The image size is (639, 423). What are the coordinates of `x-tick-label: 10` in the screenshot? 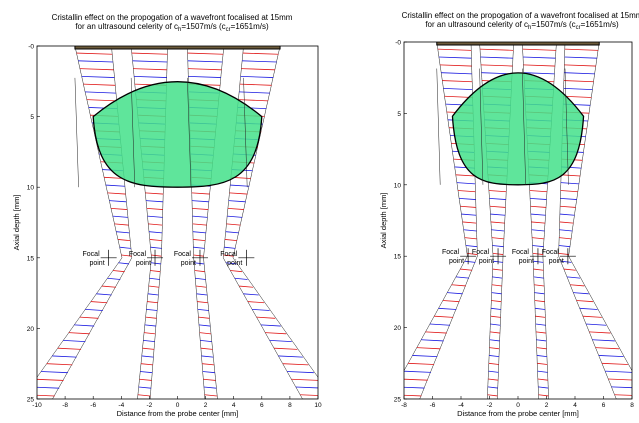 It's located at (318, 405).